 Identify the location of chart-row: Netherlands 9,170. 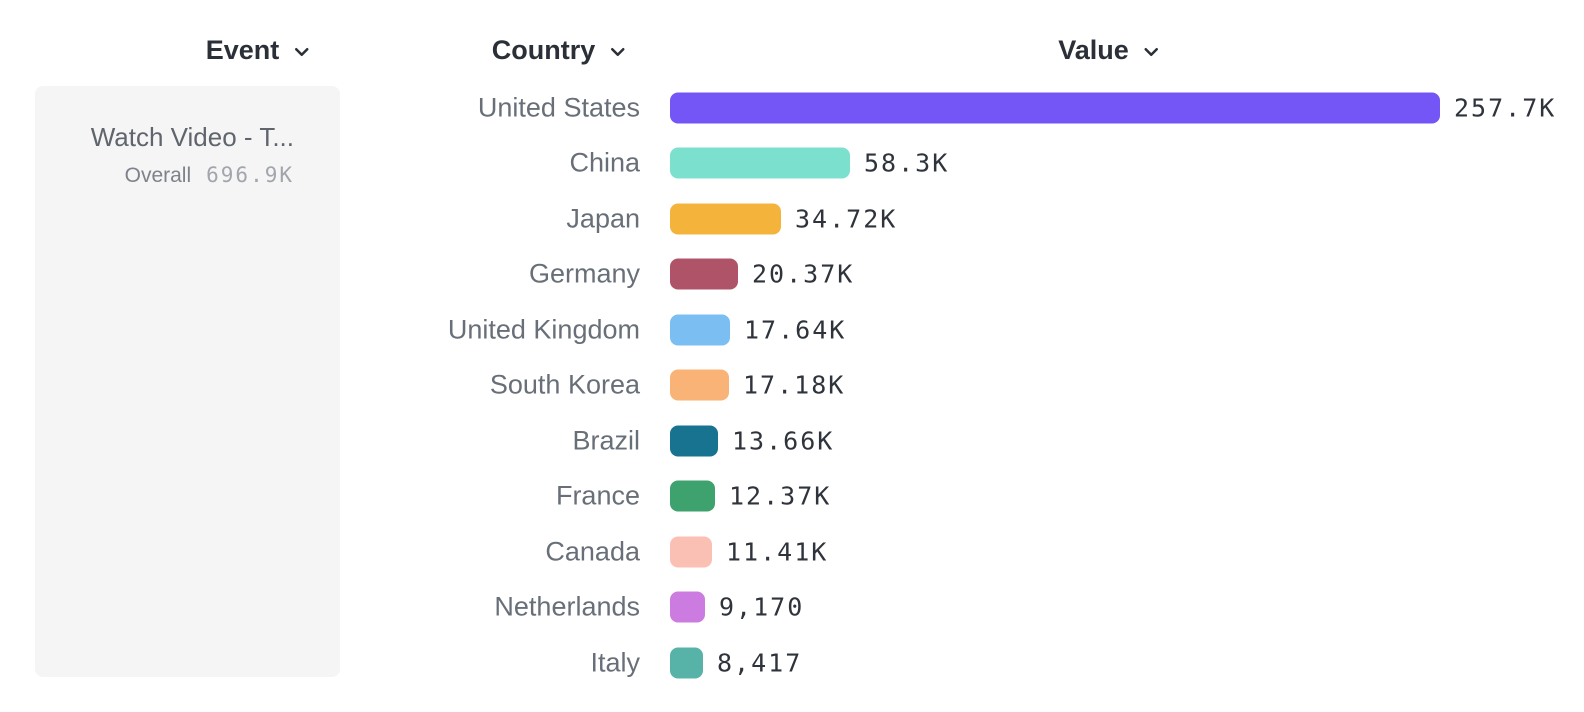
(792, 608).